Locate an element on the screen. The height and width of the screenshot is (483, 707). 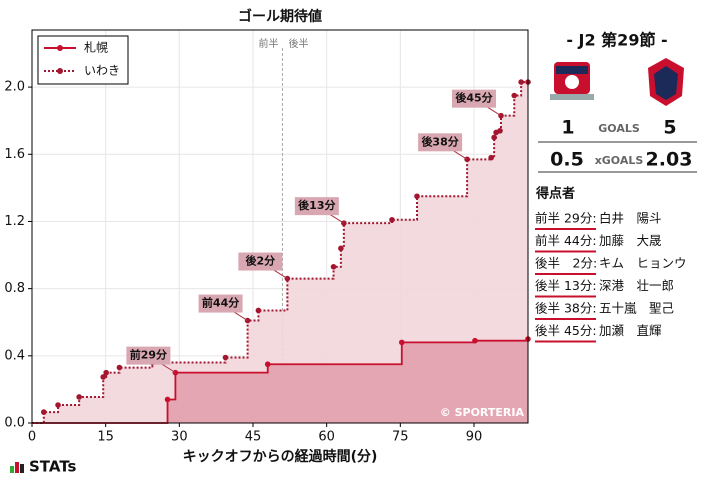
home-logo is located at coordinates (572, 81).